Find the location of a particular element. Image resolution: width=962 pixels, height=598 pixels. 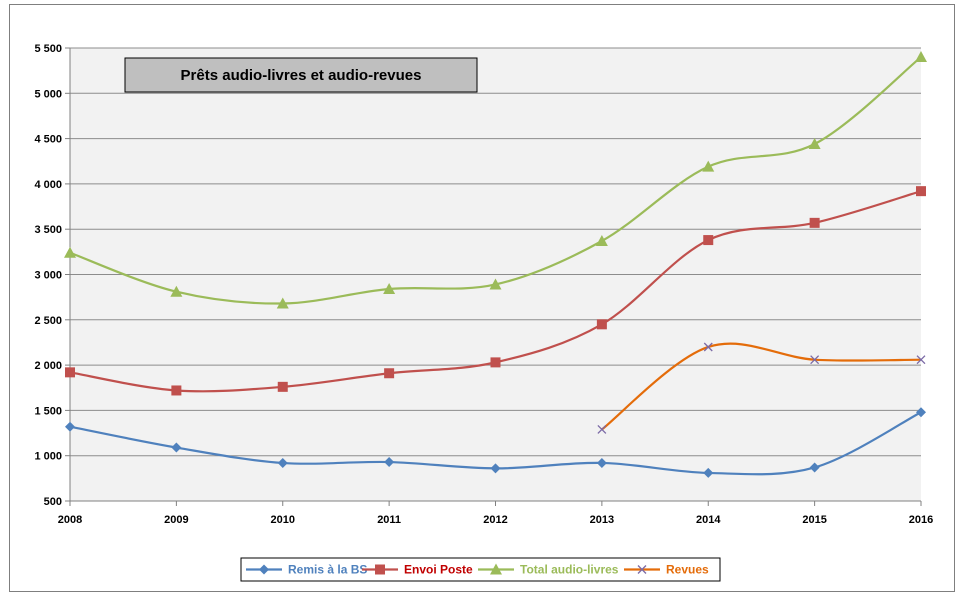

legend-label: Remis à la BS is located at coordinates (327, 570).